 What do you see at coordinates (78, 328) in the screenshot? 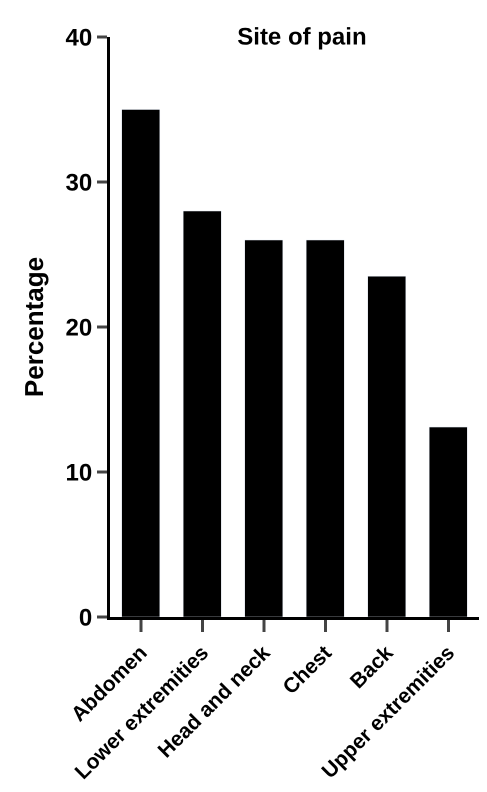
I see `y-tick-label: 20` at bounding box center [78, 328].